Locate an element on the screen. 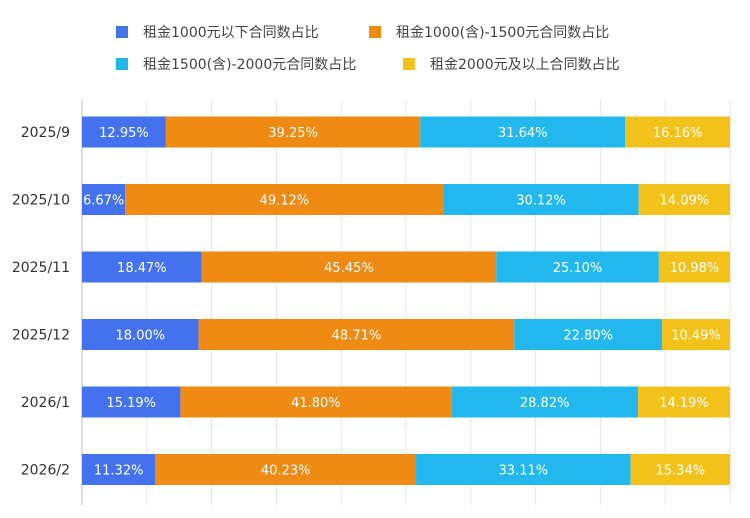 Image resolution: width=750 pixels, height=518 pixels. legend-label-1000-1500: 租金1000(含)-1500元合同数占比 is located at coordinates (503, 33).